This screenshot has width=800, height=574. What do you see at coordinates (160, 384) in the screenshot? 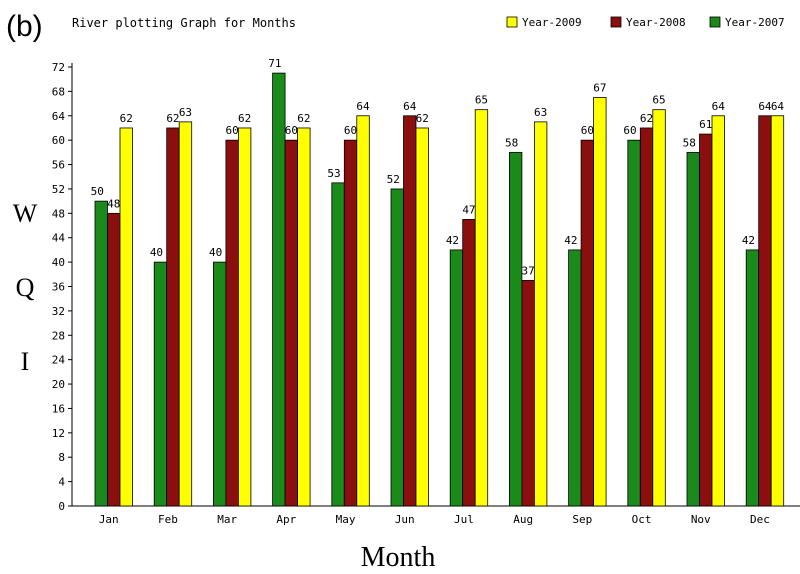
I see `bar-year-2007-feb` at bounding box center [160, 384].